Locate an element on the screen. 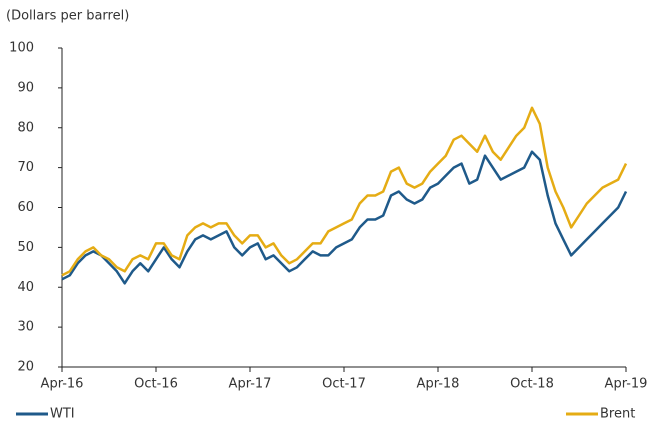  y-tick-label: 30 is located at coordinates (25, 327).